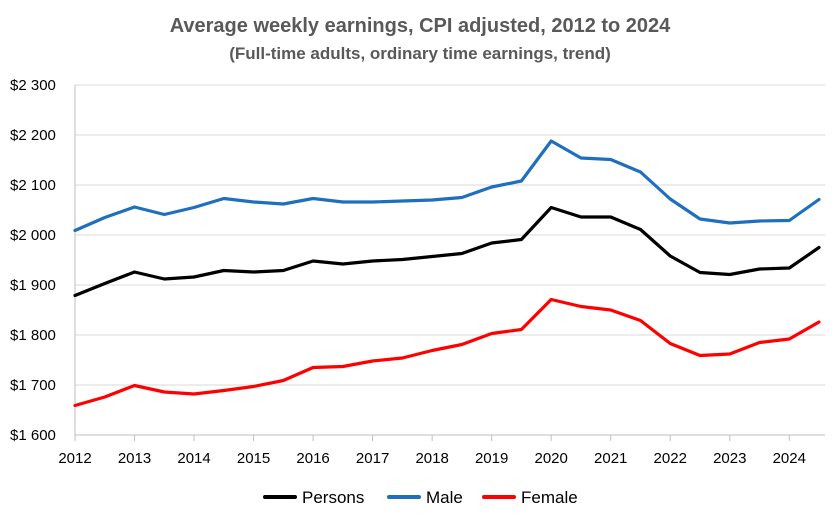  Describe the element at coordinates (33, 335) in the screenshot. I see `y-tick-label: $1 800` at that location.